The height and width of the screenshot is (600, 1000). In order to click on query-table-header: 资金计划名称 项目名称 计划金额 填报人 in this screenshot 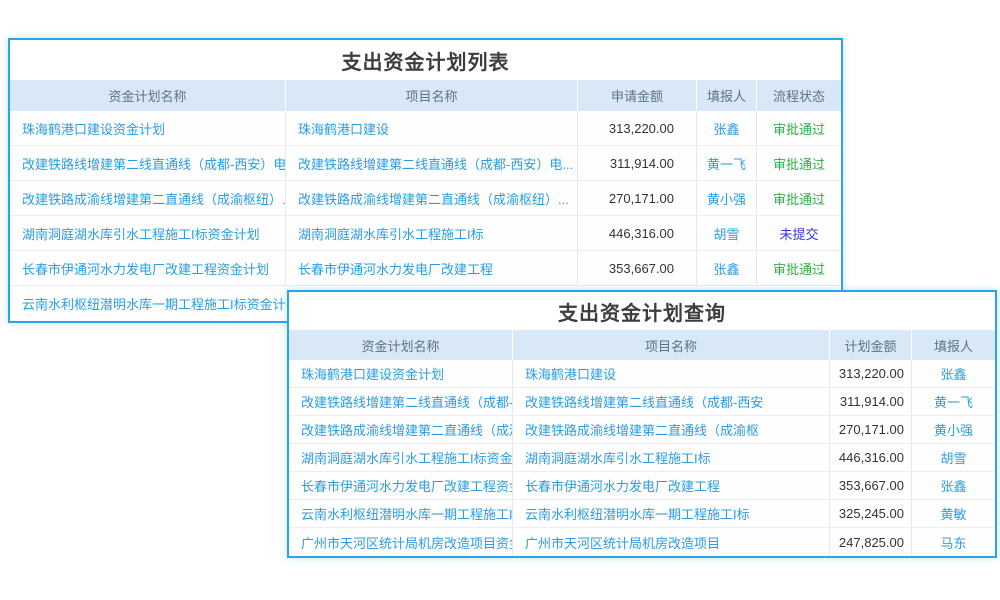, I will do `click(642, 345)`.